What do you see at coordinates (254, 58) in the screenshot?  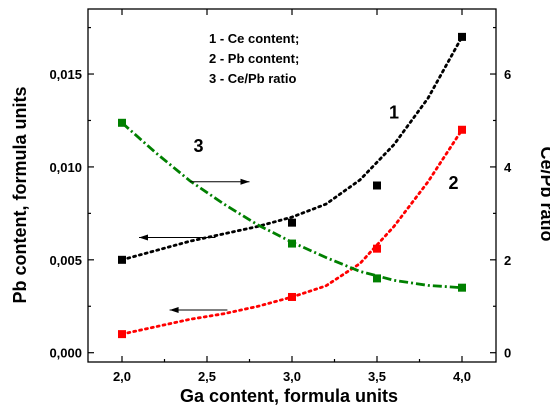 I see `legend-entry: 2 - Pb content;` at bounding box center [254, 58].